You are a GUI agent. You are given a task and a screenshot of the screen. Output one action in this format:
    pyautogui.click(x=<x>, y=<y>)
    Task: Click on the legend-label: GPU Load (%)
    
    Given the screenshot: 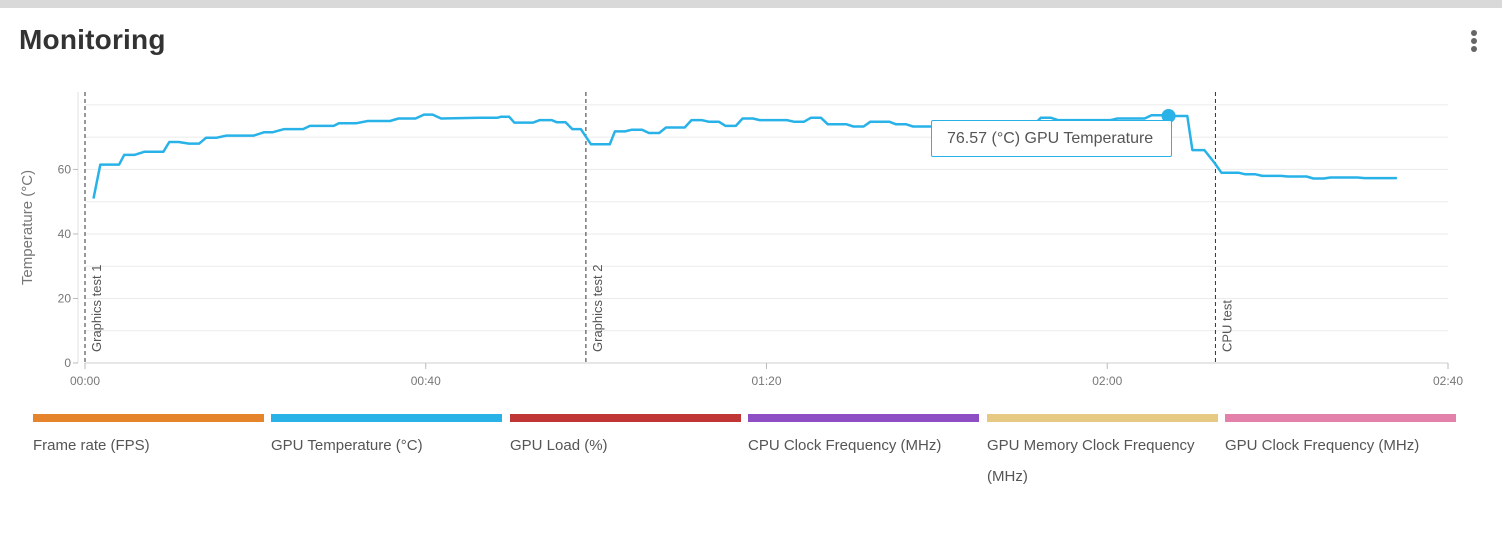 What is the action you would take?
    pyautogui.click(x=559, y=445)
    